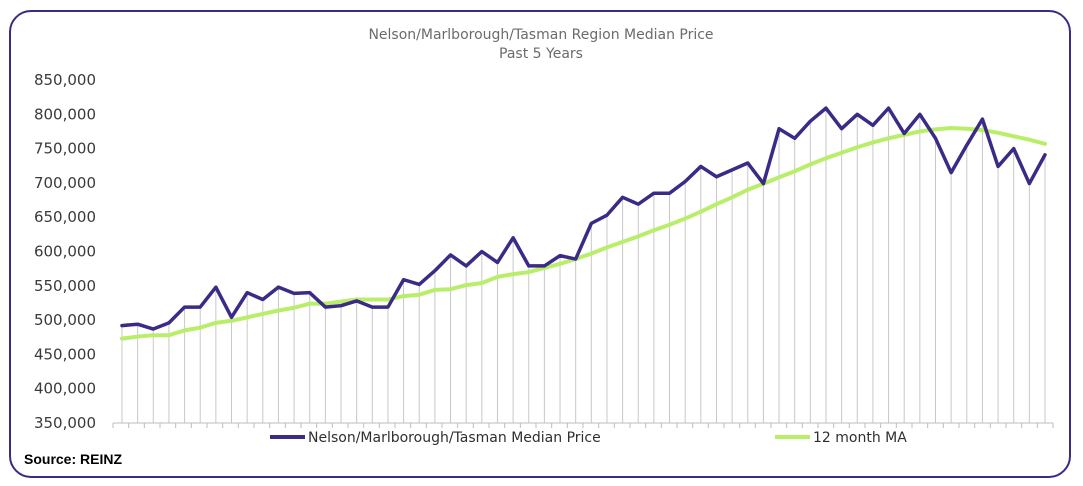  I want to click on y-tick-label: 550,000, so click(65, 286).